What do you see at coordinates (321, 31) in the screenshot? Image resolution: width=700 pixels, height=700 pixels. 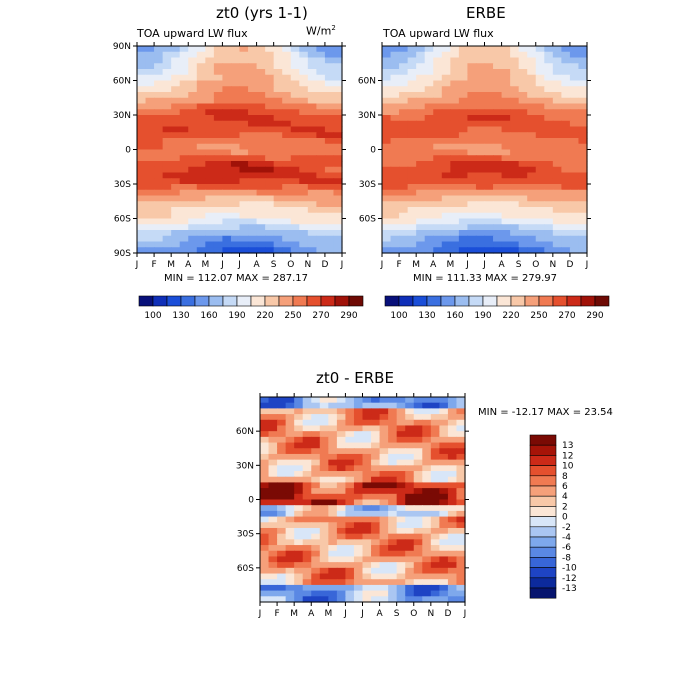 I see `model-units: W/m2` at bounding box center [321, 31].